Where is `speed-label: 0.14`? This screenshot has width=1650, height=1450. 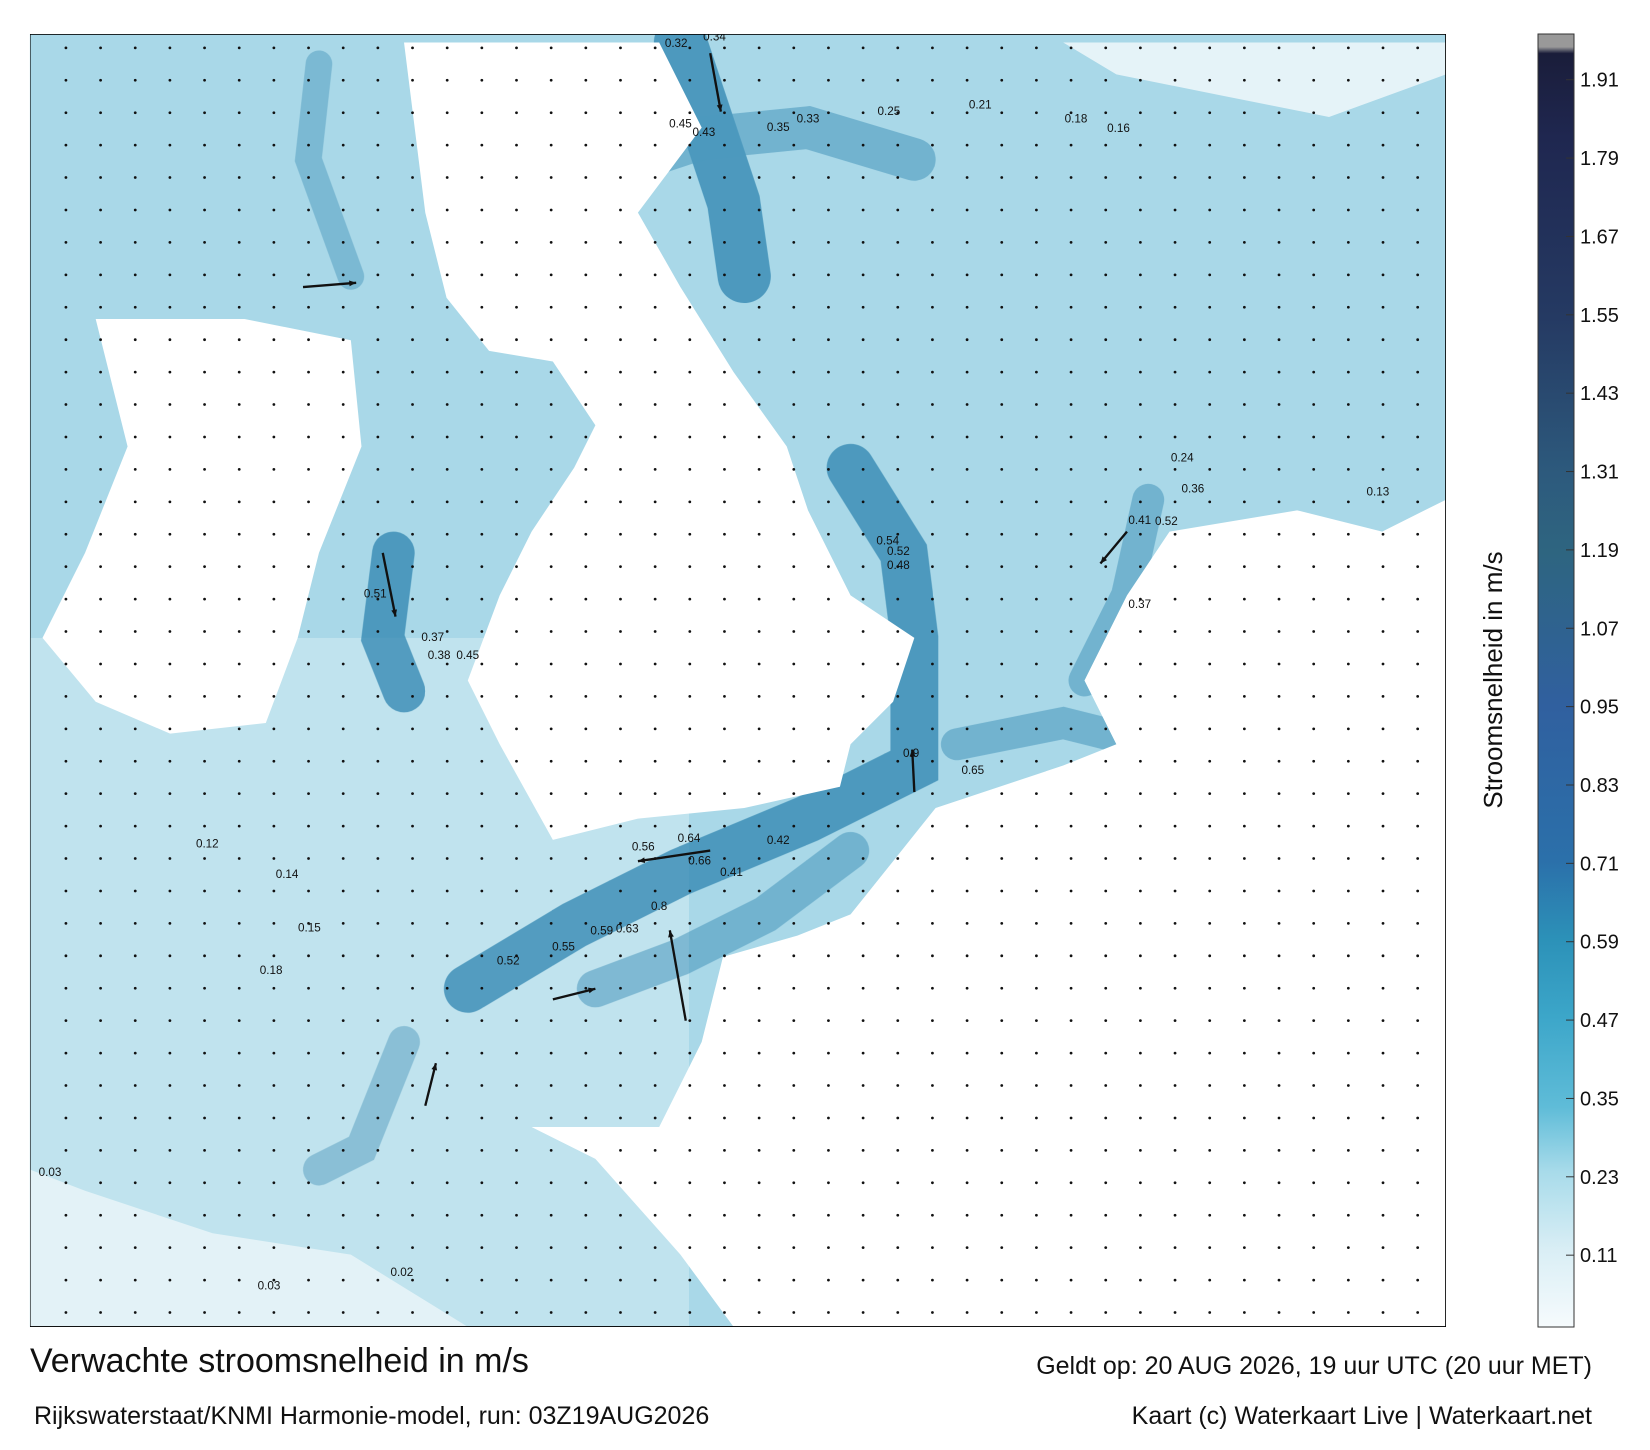 speed-label: 0.14 is located at coordinates (287, 874).